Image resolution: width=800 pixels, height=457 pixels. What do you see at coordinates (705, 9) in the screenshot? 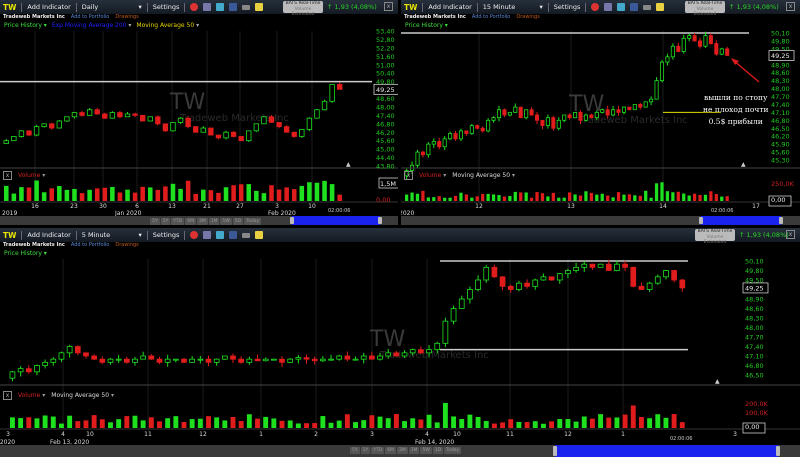
I see `realtime-badge: BATS Real-Time Volume Estimated` at bounding box center [705, 9].